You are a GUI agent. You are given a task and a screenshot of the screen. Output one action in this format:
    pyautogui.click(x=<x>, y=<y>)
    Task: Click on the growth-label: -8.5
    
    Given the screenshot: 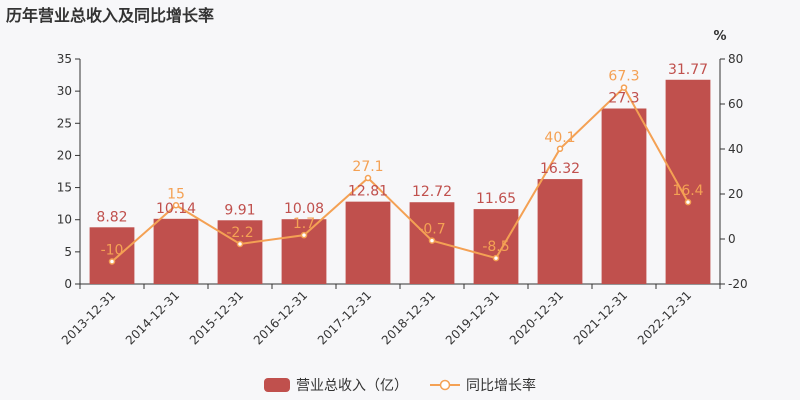 What is the action you would take?
    pyautogui.click(x=495, y=247)
    